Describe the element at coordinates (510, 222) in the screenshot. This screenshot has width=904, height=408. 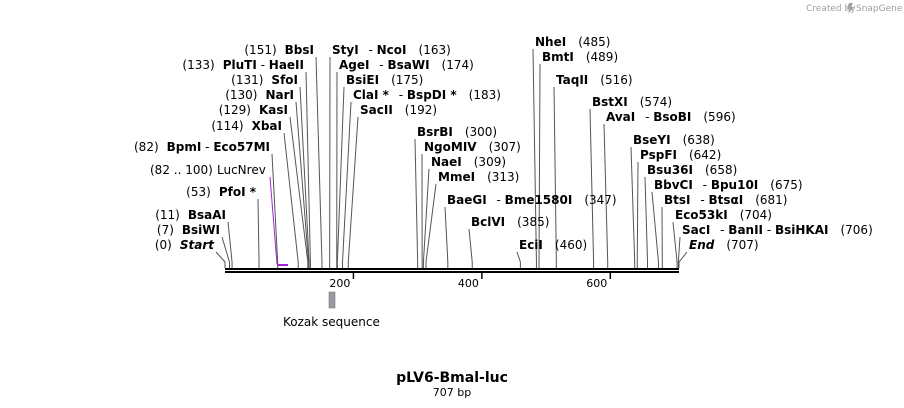
I see `site-label-bclvi: BclVI (385)` at that location.